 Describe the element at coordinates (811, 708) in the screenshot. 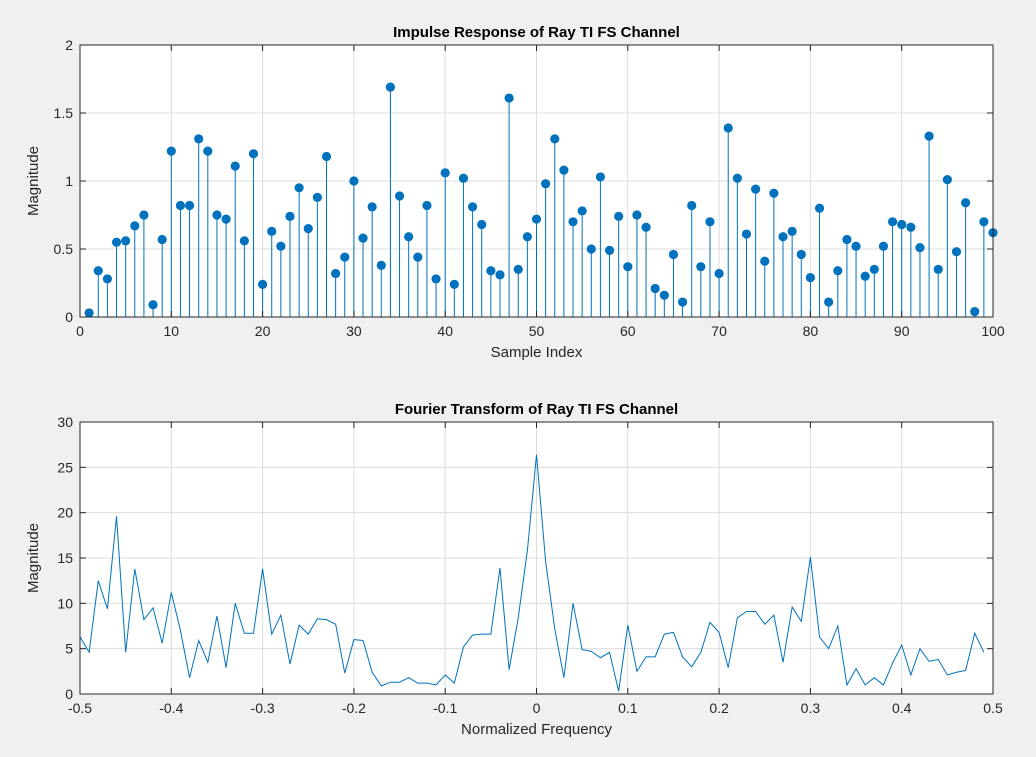

I see `x-tick-label: 0.3` at that location.